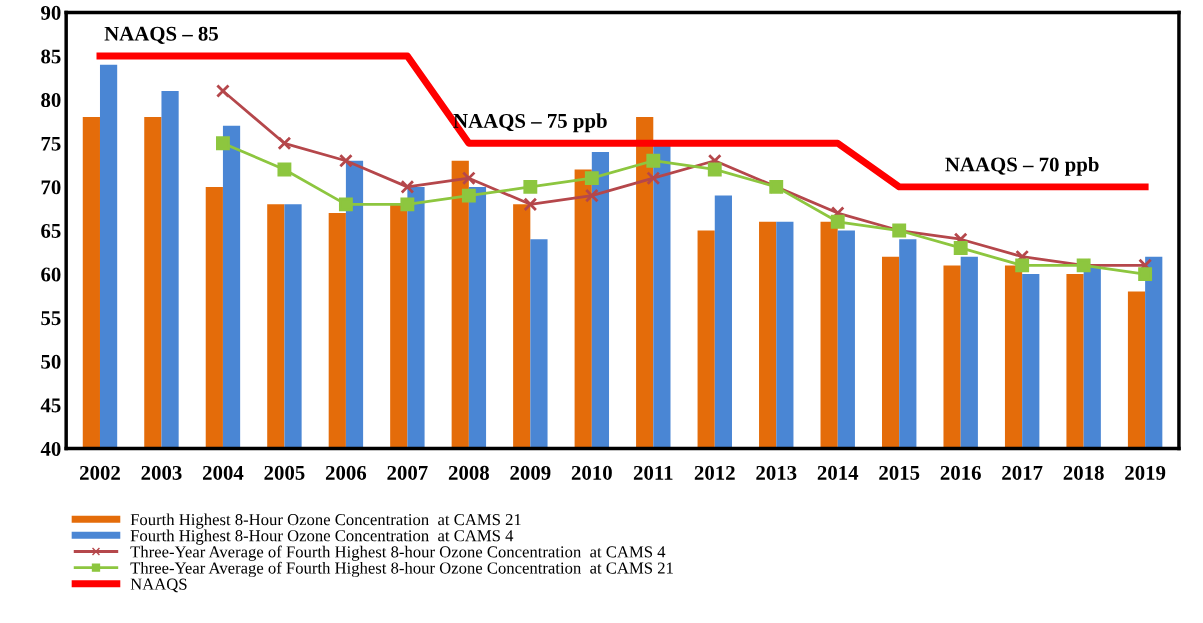 Image resolution: width=1203 pixels, height=623 pixels. Describe the element at coordinates (1022, 166) in the screenshot. I see `annotation: NAAQS – 70 ppb` at that location.